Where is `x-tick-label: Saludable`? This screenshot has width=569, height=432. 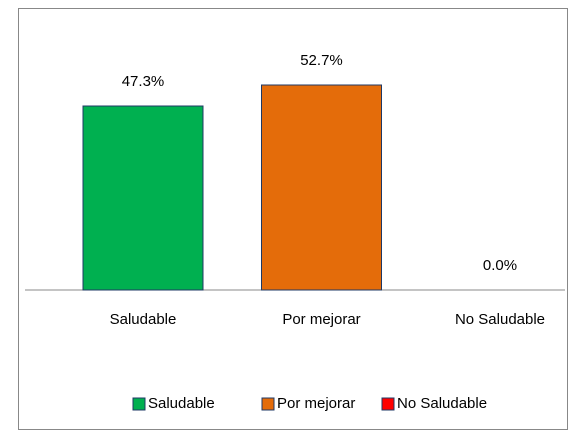 x-tick-label: Saludable is located at coordinates (143, 319).